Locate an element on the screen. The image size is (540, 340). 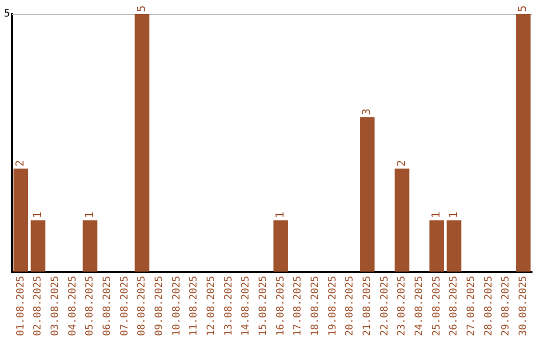
x-tick-label: 06.08.2025 is located at coordinates (107, 306).